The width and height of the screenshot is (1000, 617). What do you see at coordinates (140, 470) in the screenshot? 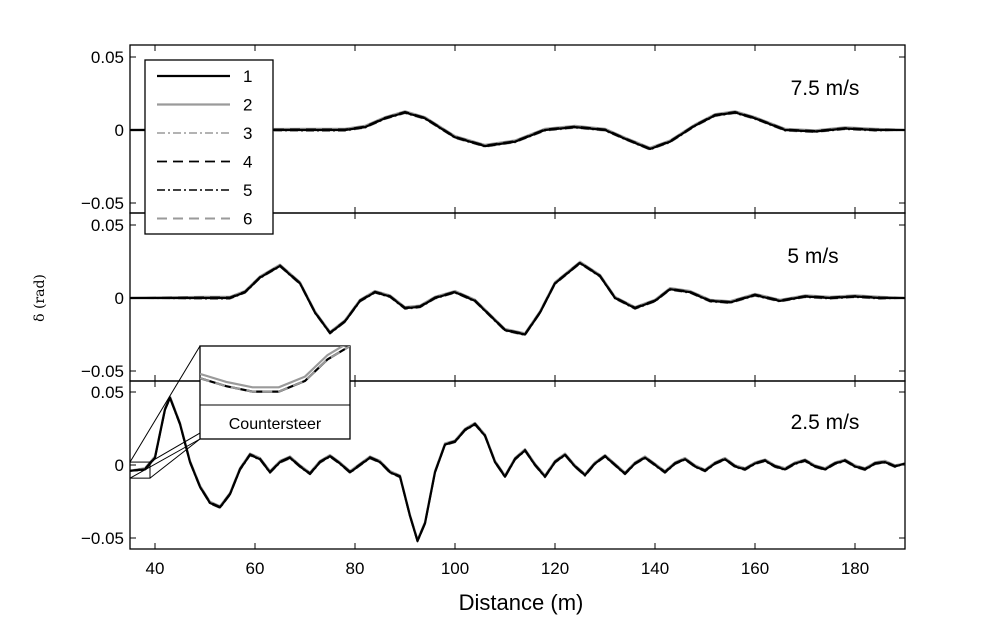
I see `inset-source-box` at bounding box center [140, 470].